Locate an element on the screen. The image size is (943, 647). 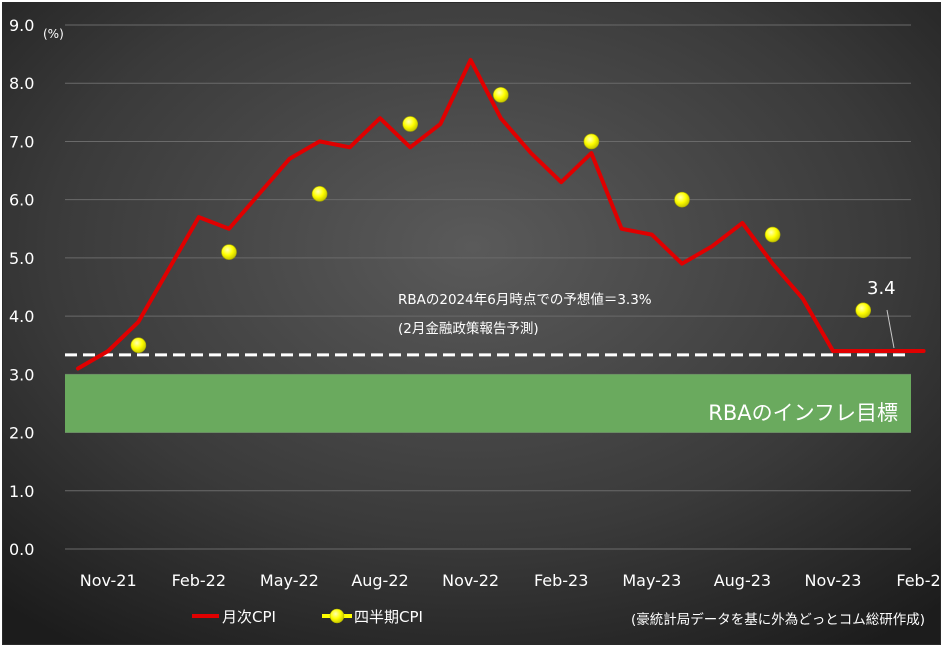
y-tick-label: 1.0 is located at coordinates (21, 491).